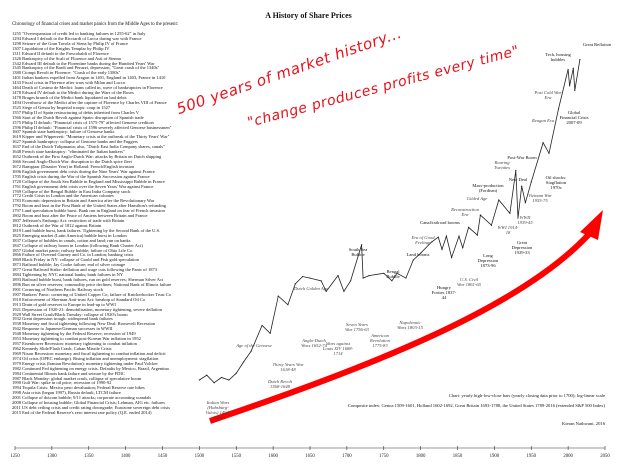 The height and width of the screenshot is (464, 617). I want to click on annotation-thirty-years: Thirty Years War 1618-48, so click(288, 367).